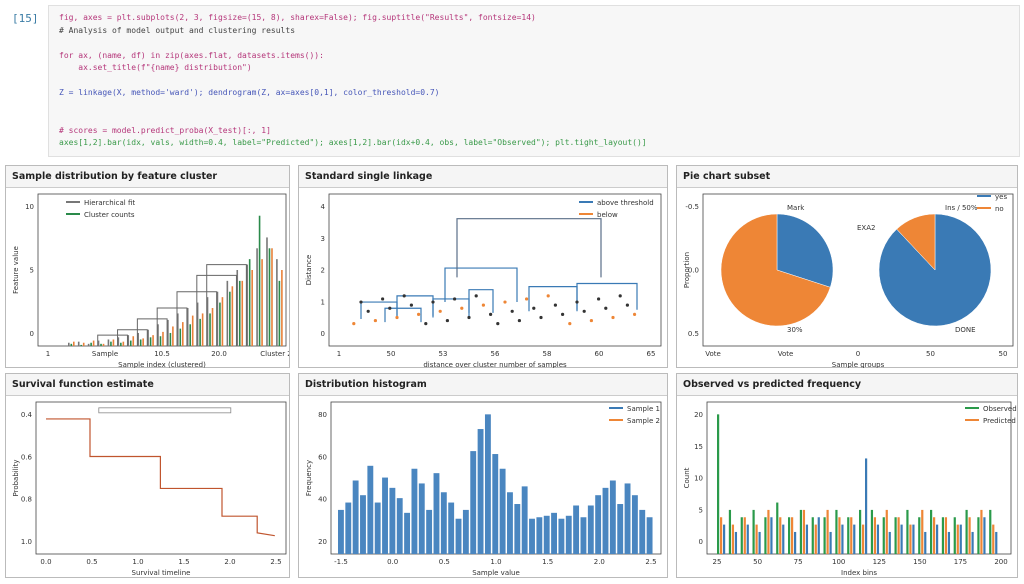 The image size is (1024, 584). Describe the element at coordinates (687, 477) in the screenshot. I see `y-axis-label: Count` at that location.